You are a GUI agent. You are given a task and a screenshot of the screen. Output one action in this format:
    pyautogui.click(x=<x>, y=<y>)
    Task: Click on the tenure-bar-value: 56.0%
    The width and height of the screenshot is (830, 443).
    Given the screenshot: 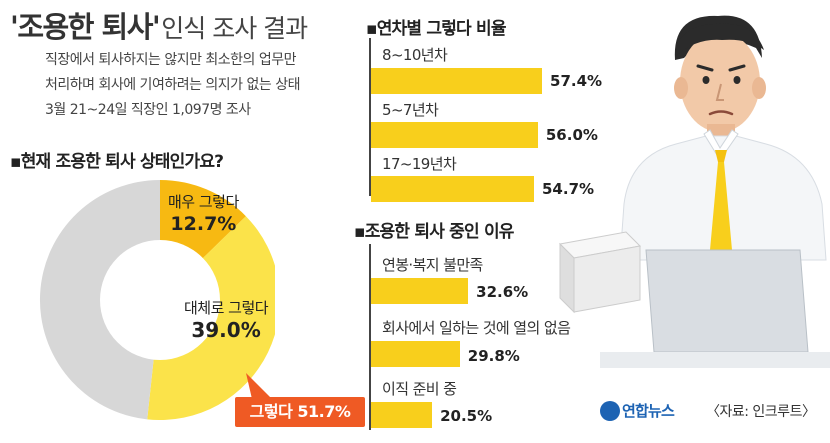 What is the action you would take?
    pyautogui.click(x=571, y=135)
    